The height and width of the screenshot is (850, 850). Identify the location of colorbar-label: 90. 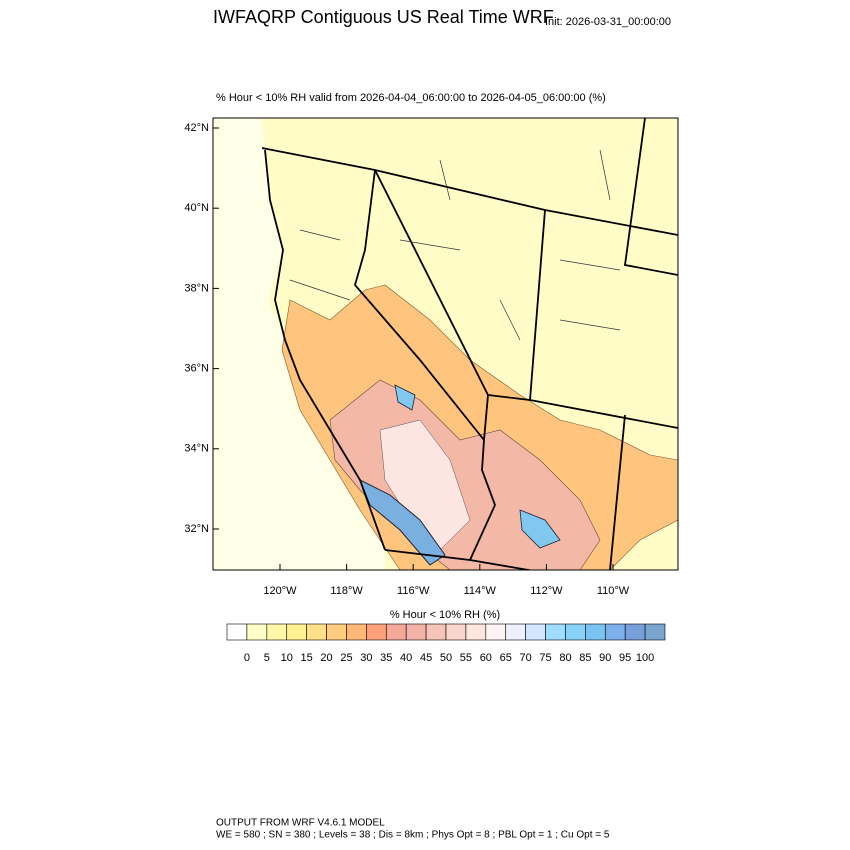
(605, 658).